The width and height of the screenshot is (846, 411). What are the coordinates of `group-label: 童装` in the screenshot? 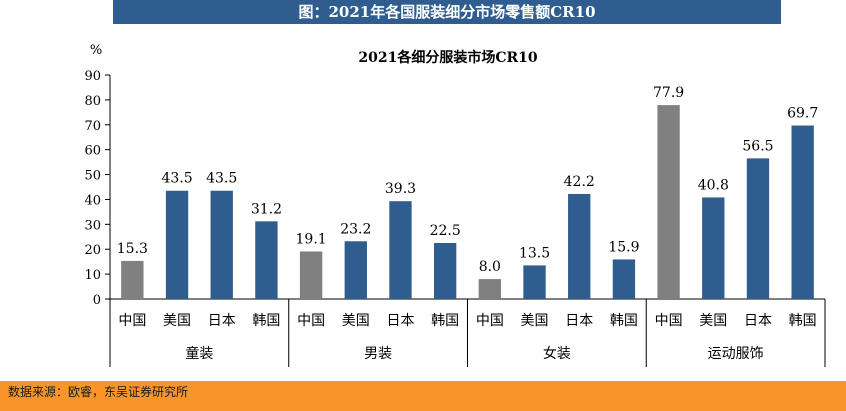 It's located at (199, 353).